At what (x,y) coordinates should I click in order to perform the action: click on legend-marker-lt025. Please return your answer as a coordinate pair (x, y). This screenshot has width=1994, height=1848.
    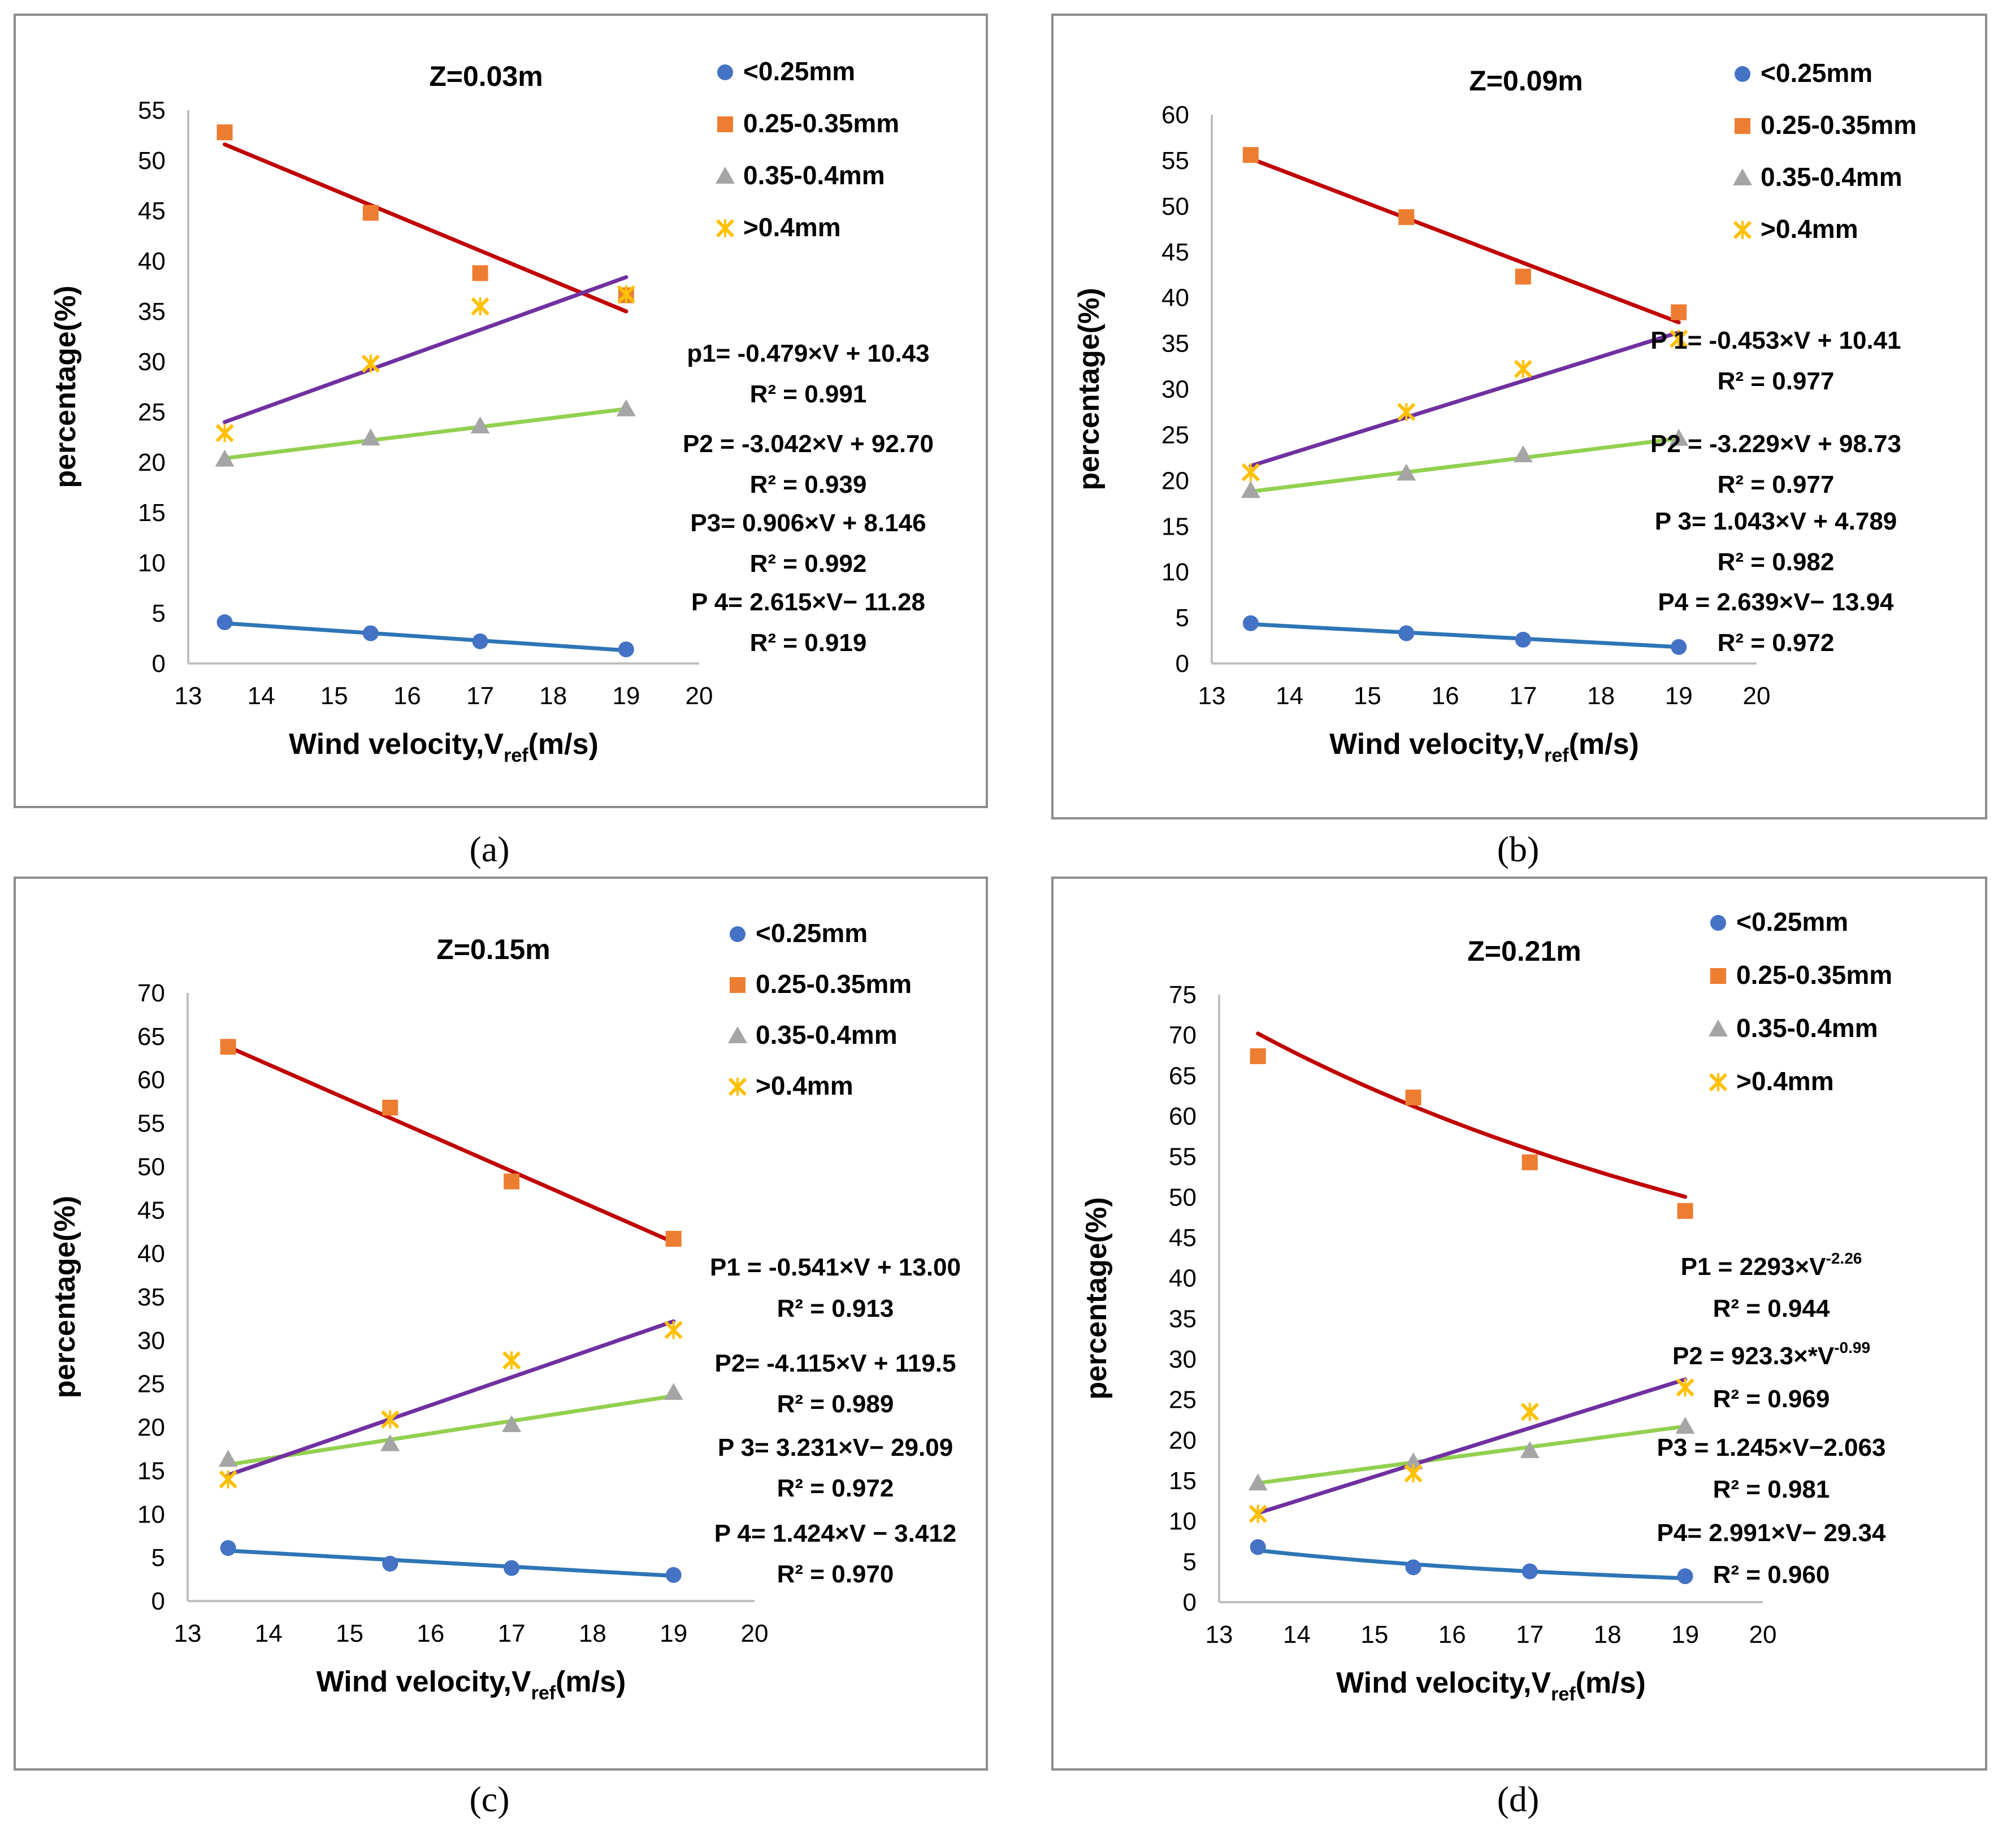
    Looking at the image, I should click on (737, 934).